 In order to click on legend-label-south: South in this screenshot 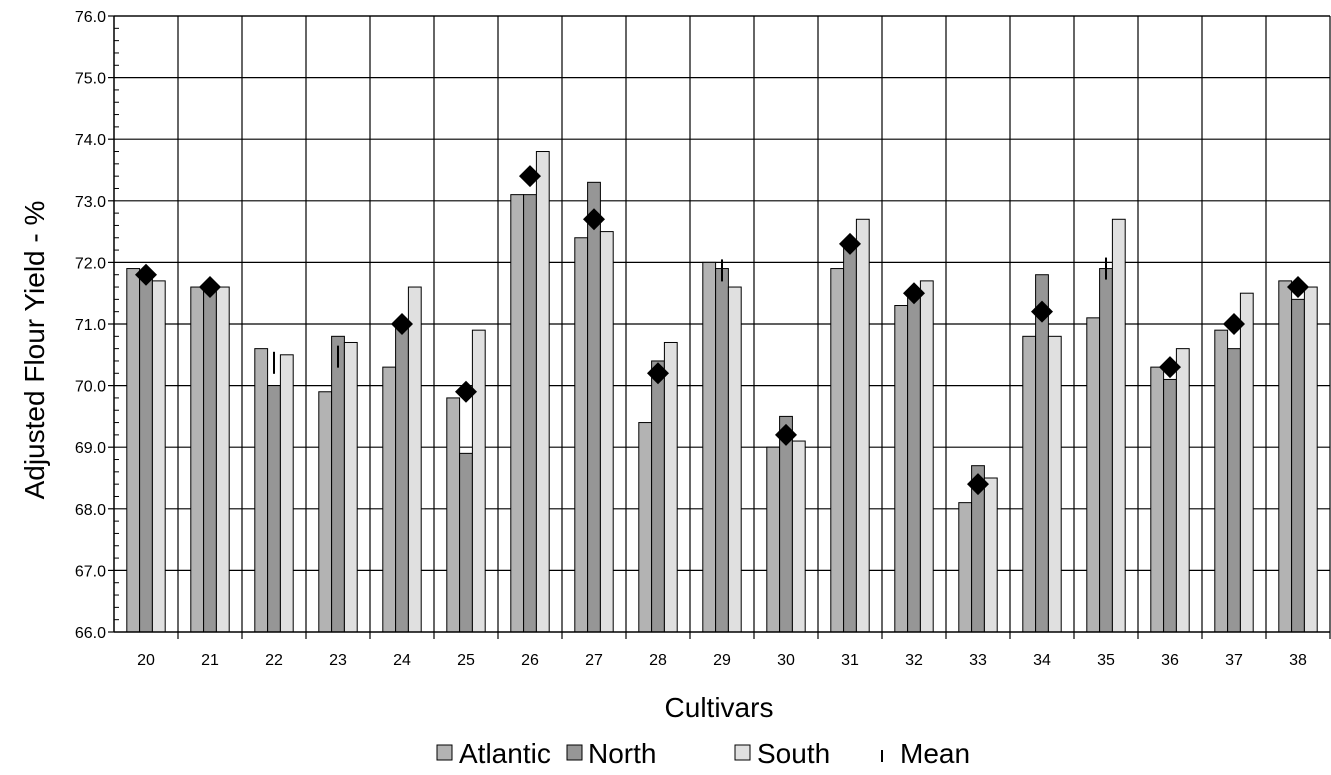, I will do `click(793, 753)`.